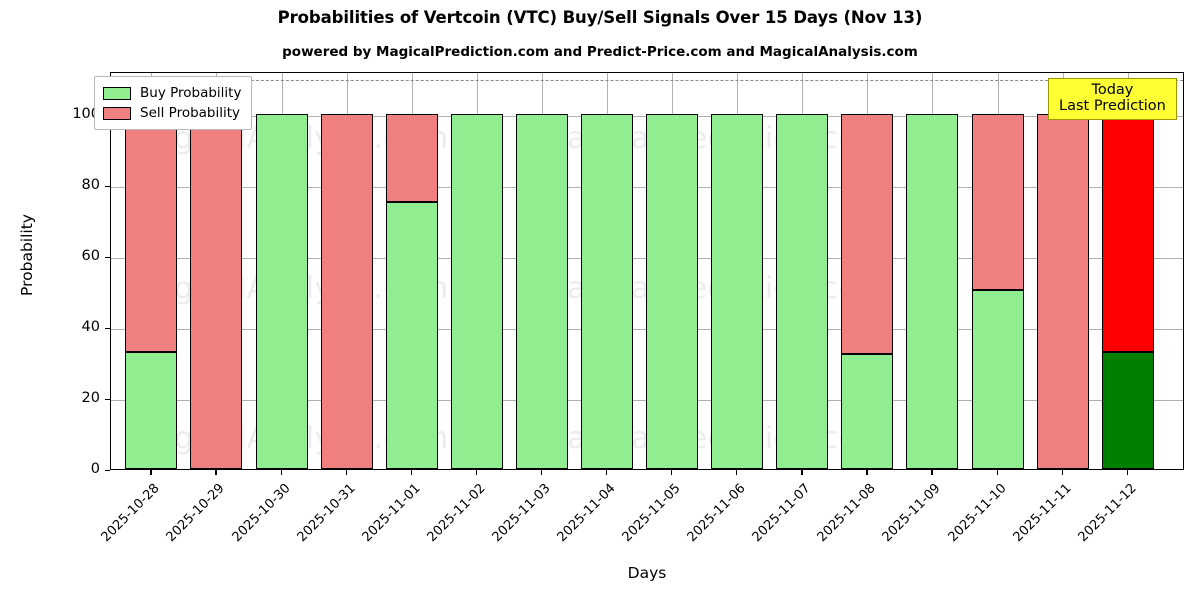 This screenshot has height=600, width=1200. I want to click on y-axis-tick-label: 20, so click(90, 397).